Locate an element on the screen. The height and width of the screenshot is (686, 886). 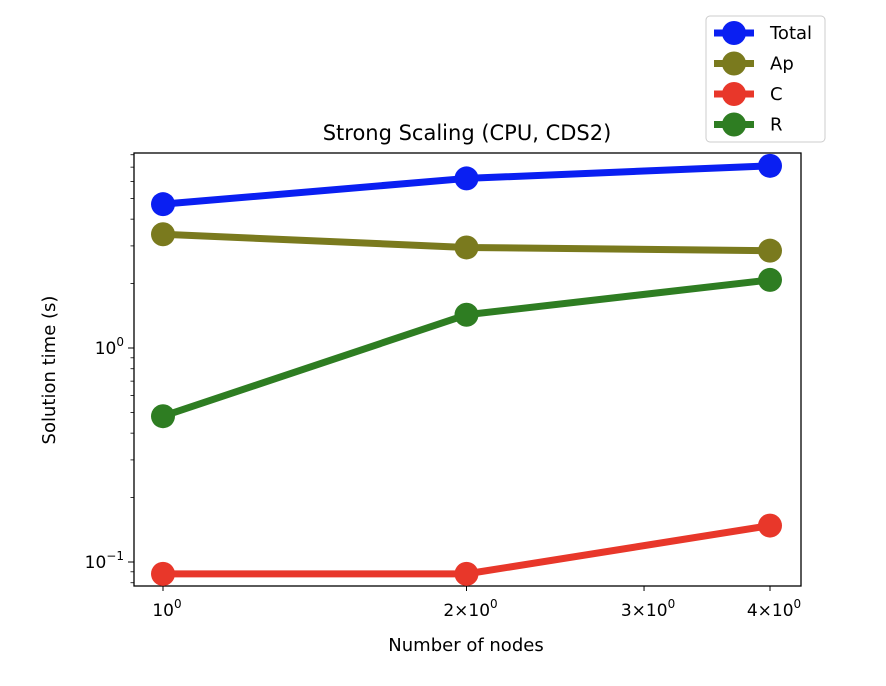
legend: Total Ap CR is located at coordinates (765, 79).